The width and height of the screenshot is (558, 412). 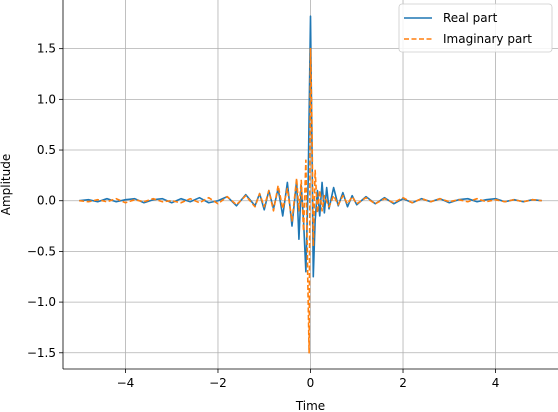 What do you see at coordinates (41, 302) in the screenshot?
I see `y-tick-label: −1.0` at bounding box center [41, 302].